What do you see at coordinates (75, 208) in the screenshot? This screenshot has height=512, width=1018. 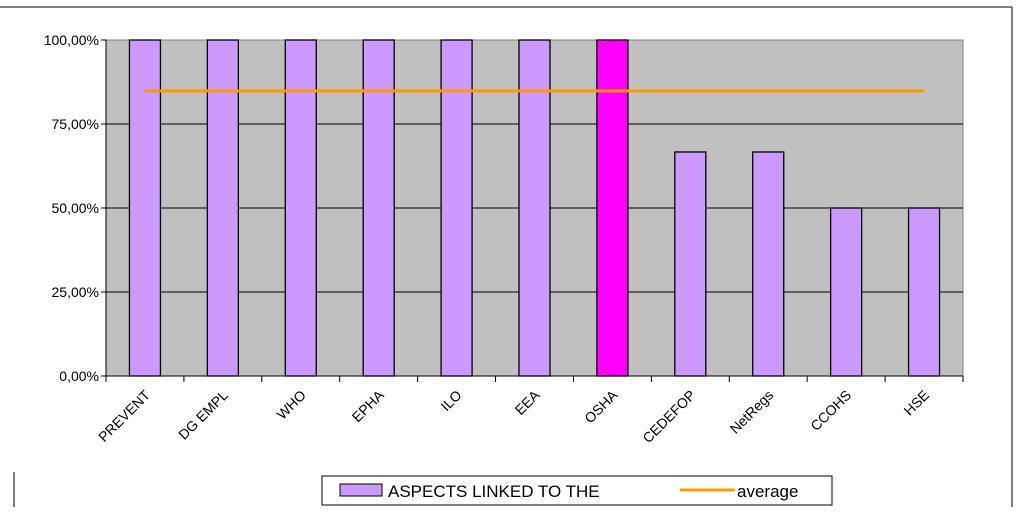 I see `y-tick-label: 50,00%` at bounding box center [75, 208].